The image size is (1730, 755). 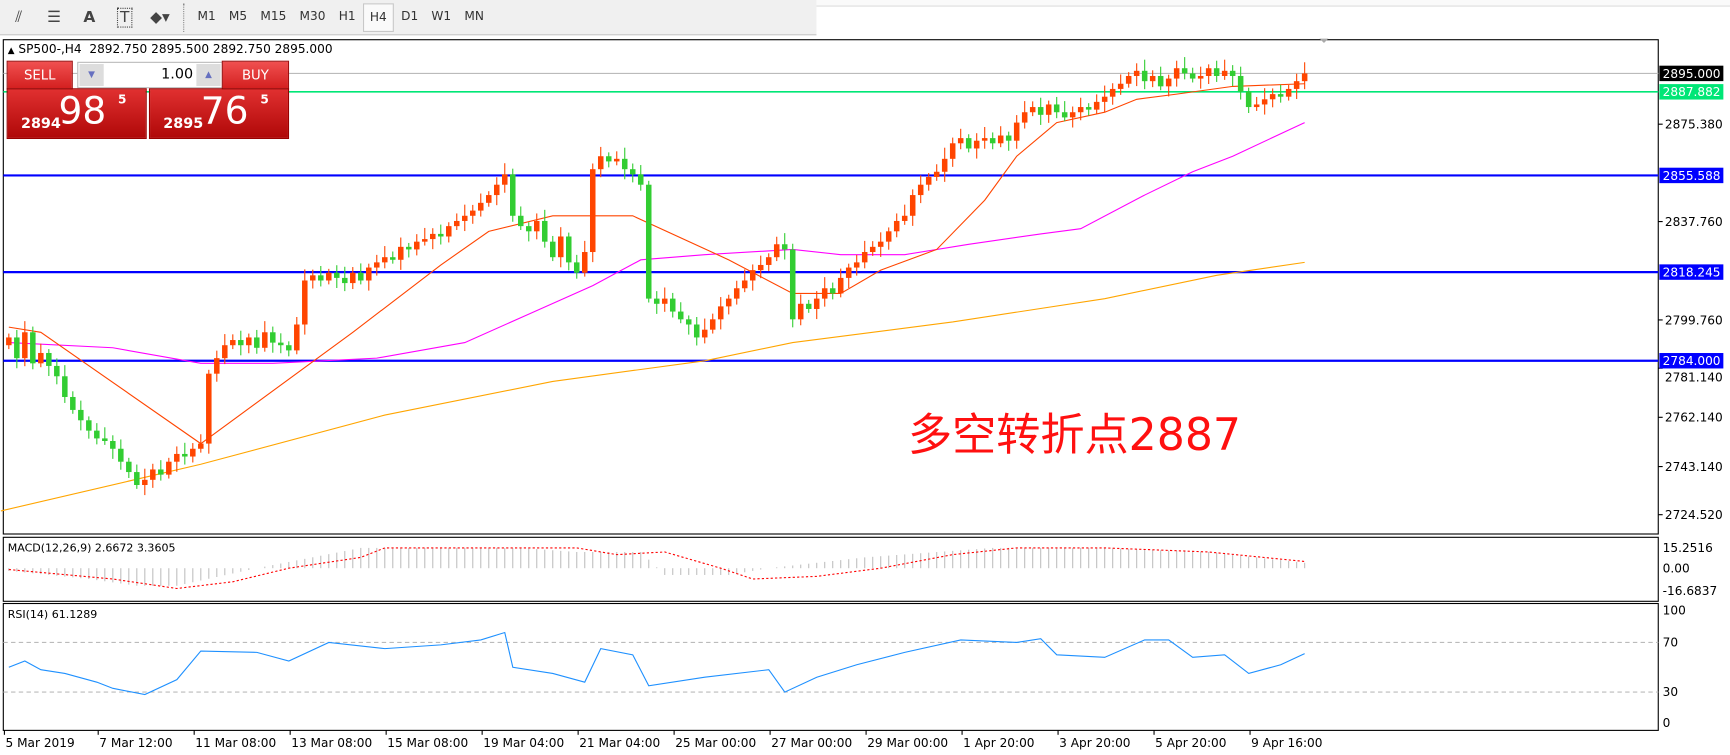 I want to click on sell-price-prefix: 2894, so click(x=40, y=124).